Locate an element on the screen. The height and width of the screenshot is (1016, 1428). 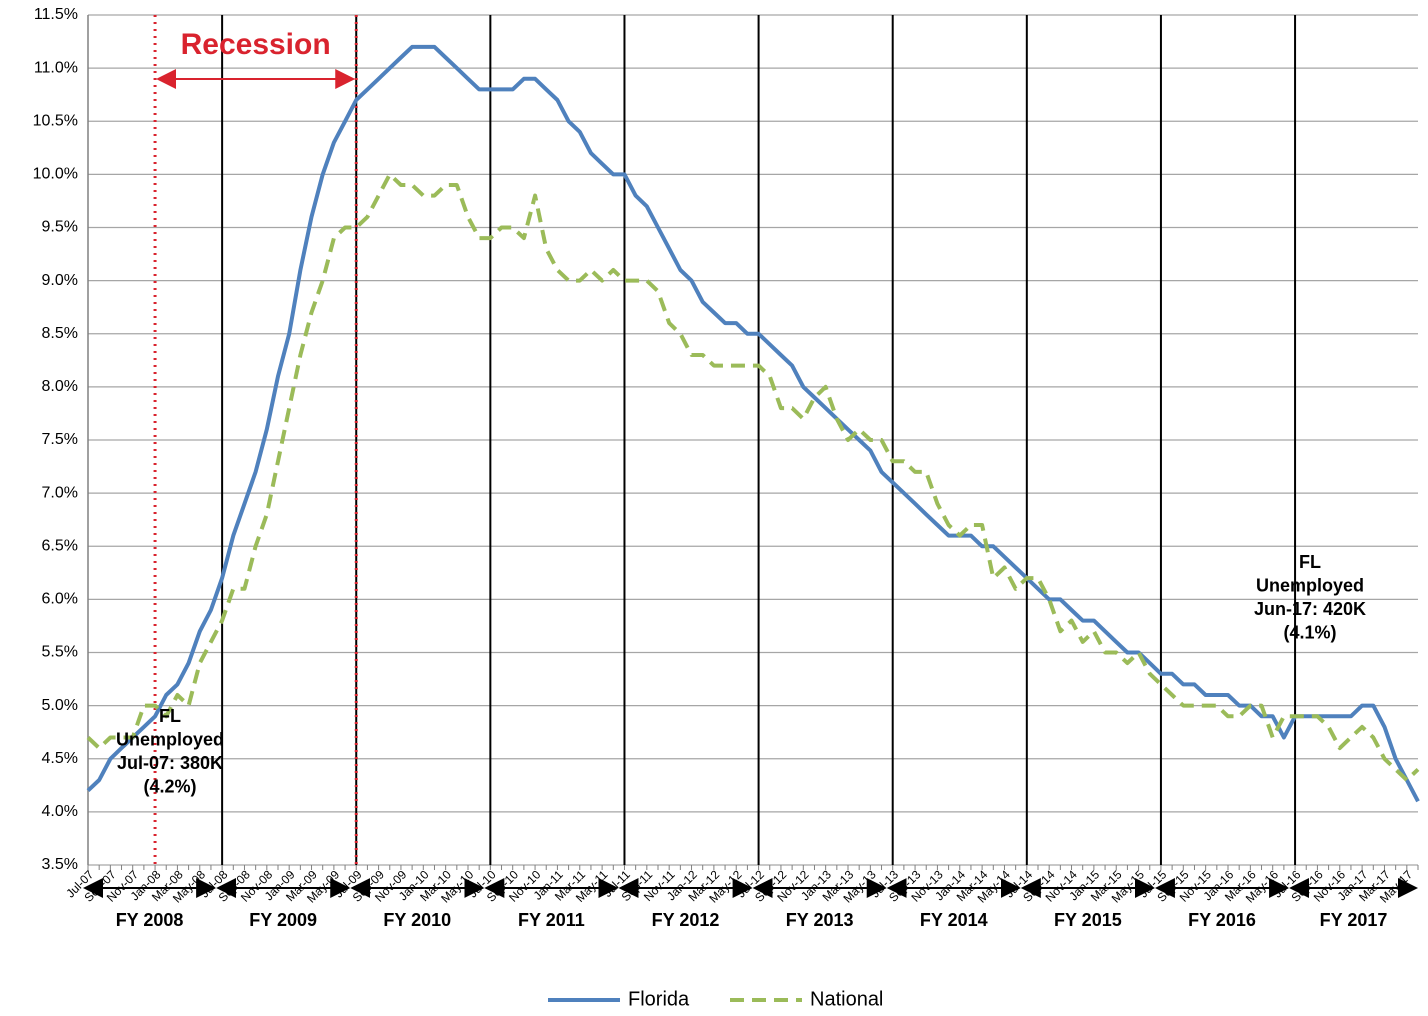
y-tick-label: 9.5% is located at coordinates (60, 227).